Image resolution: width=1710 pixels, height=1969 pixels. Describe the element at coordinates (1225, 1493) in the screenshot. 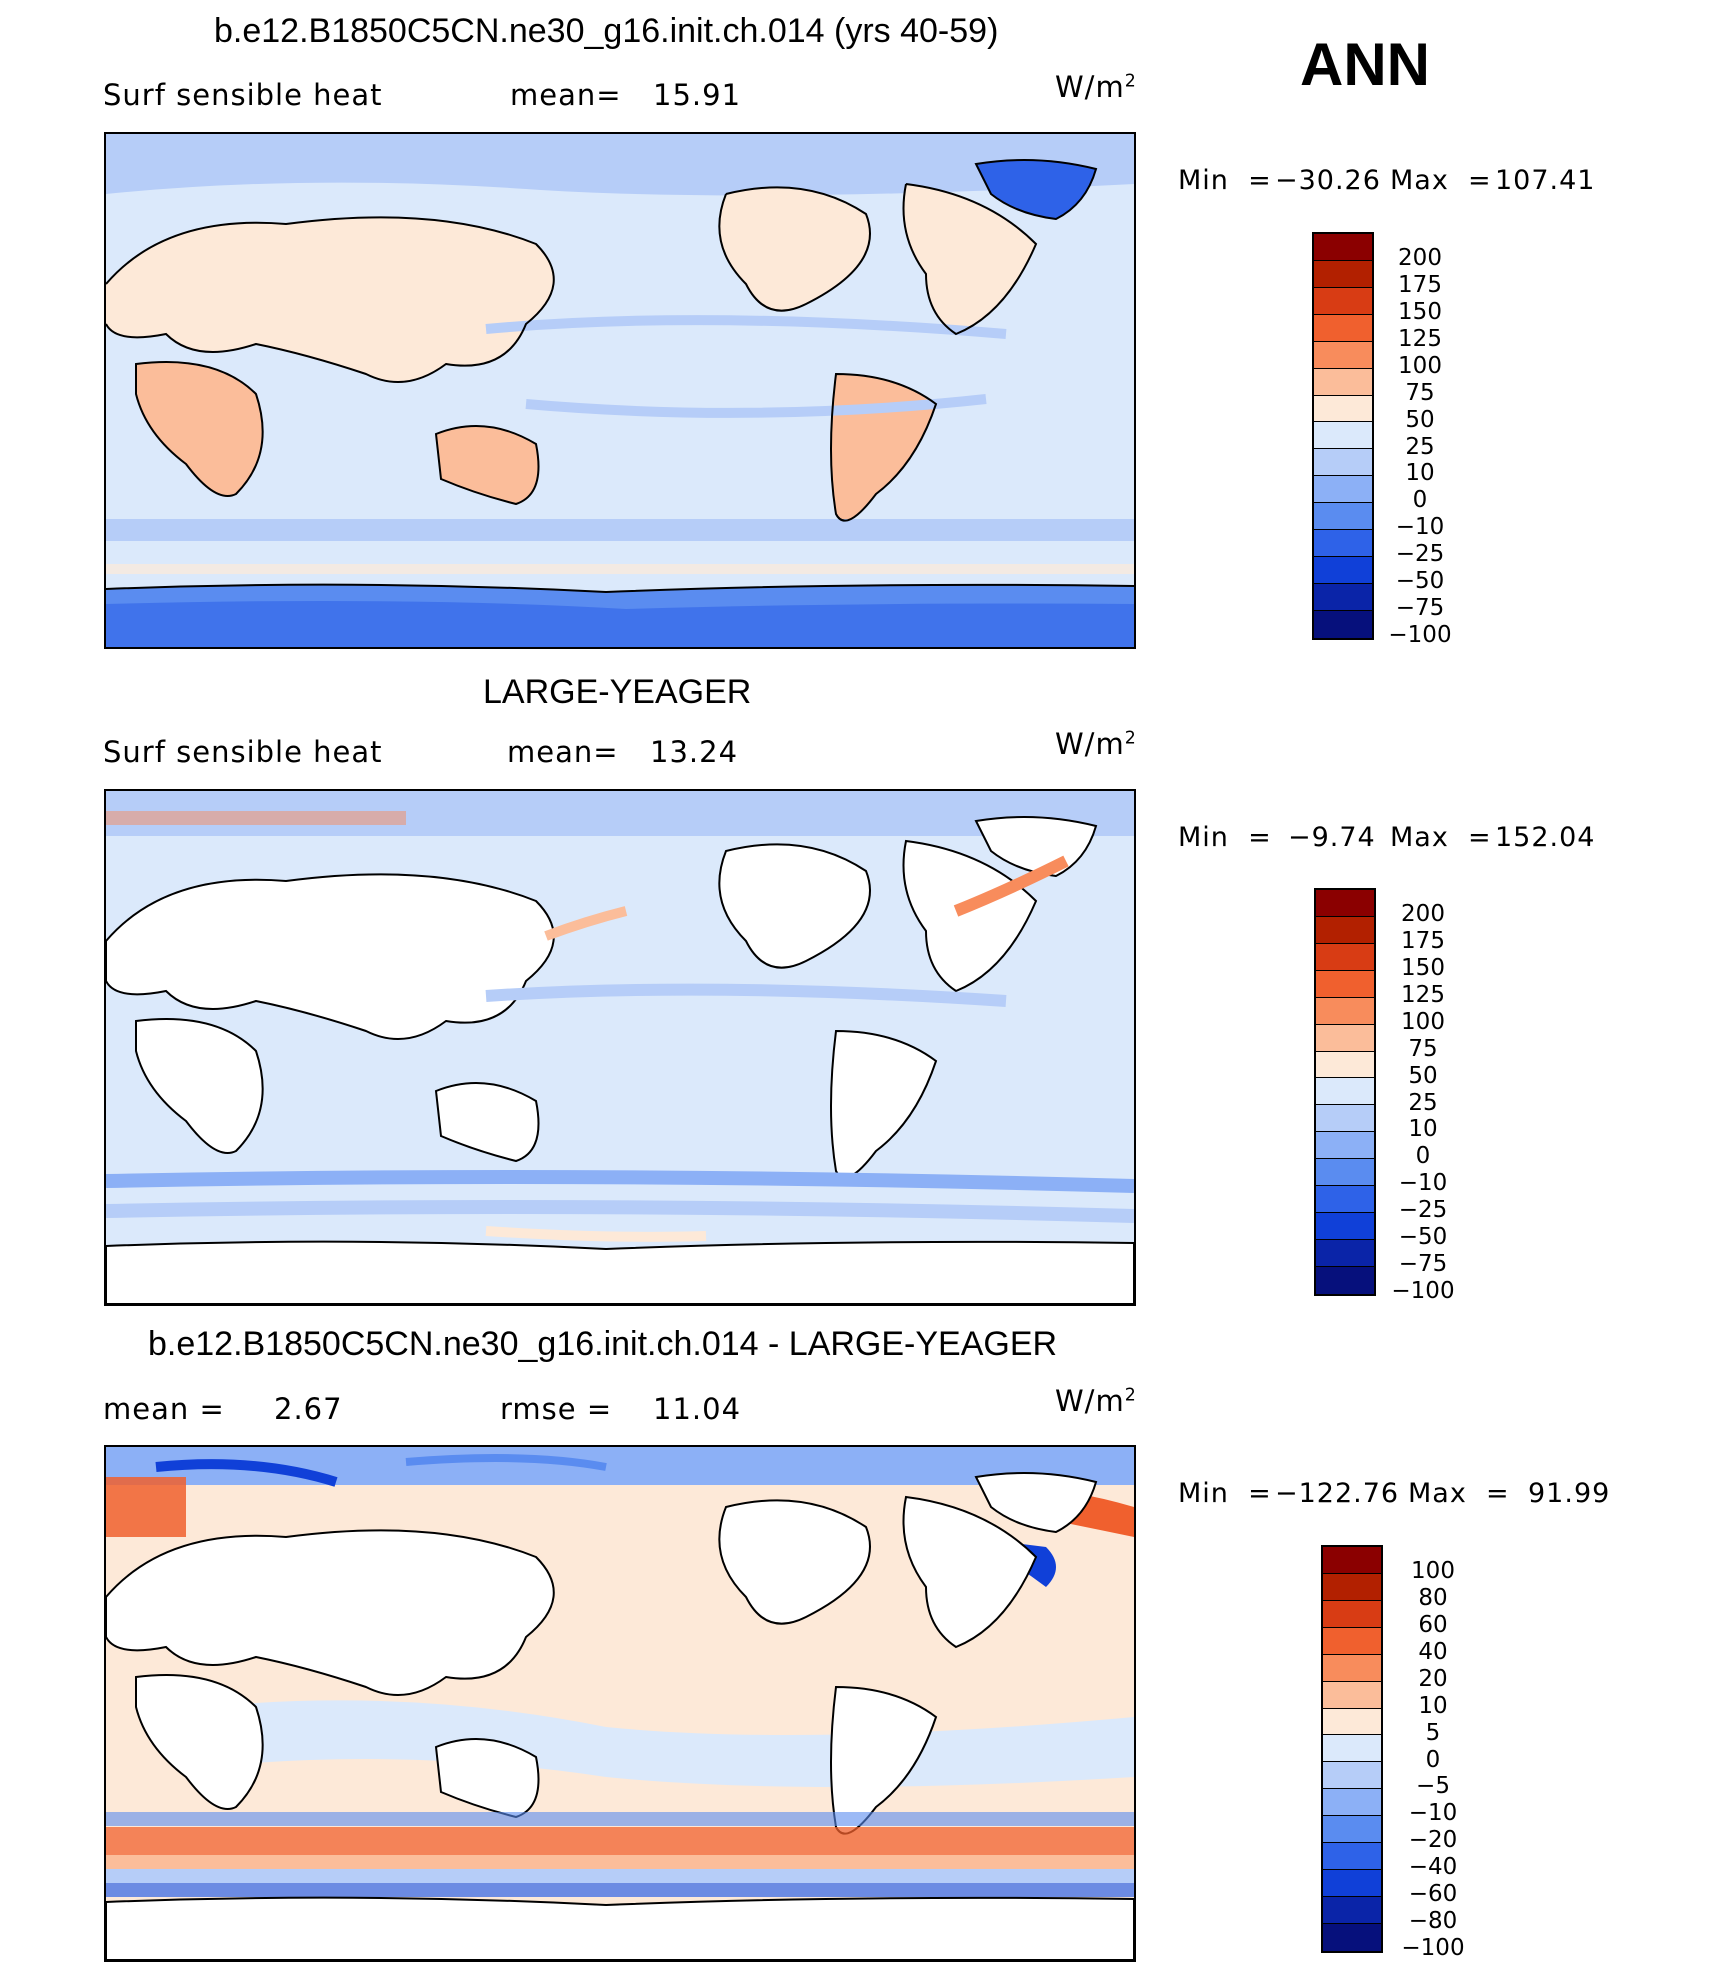

I see `panel3-min-label: Min =` at that location.